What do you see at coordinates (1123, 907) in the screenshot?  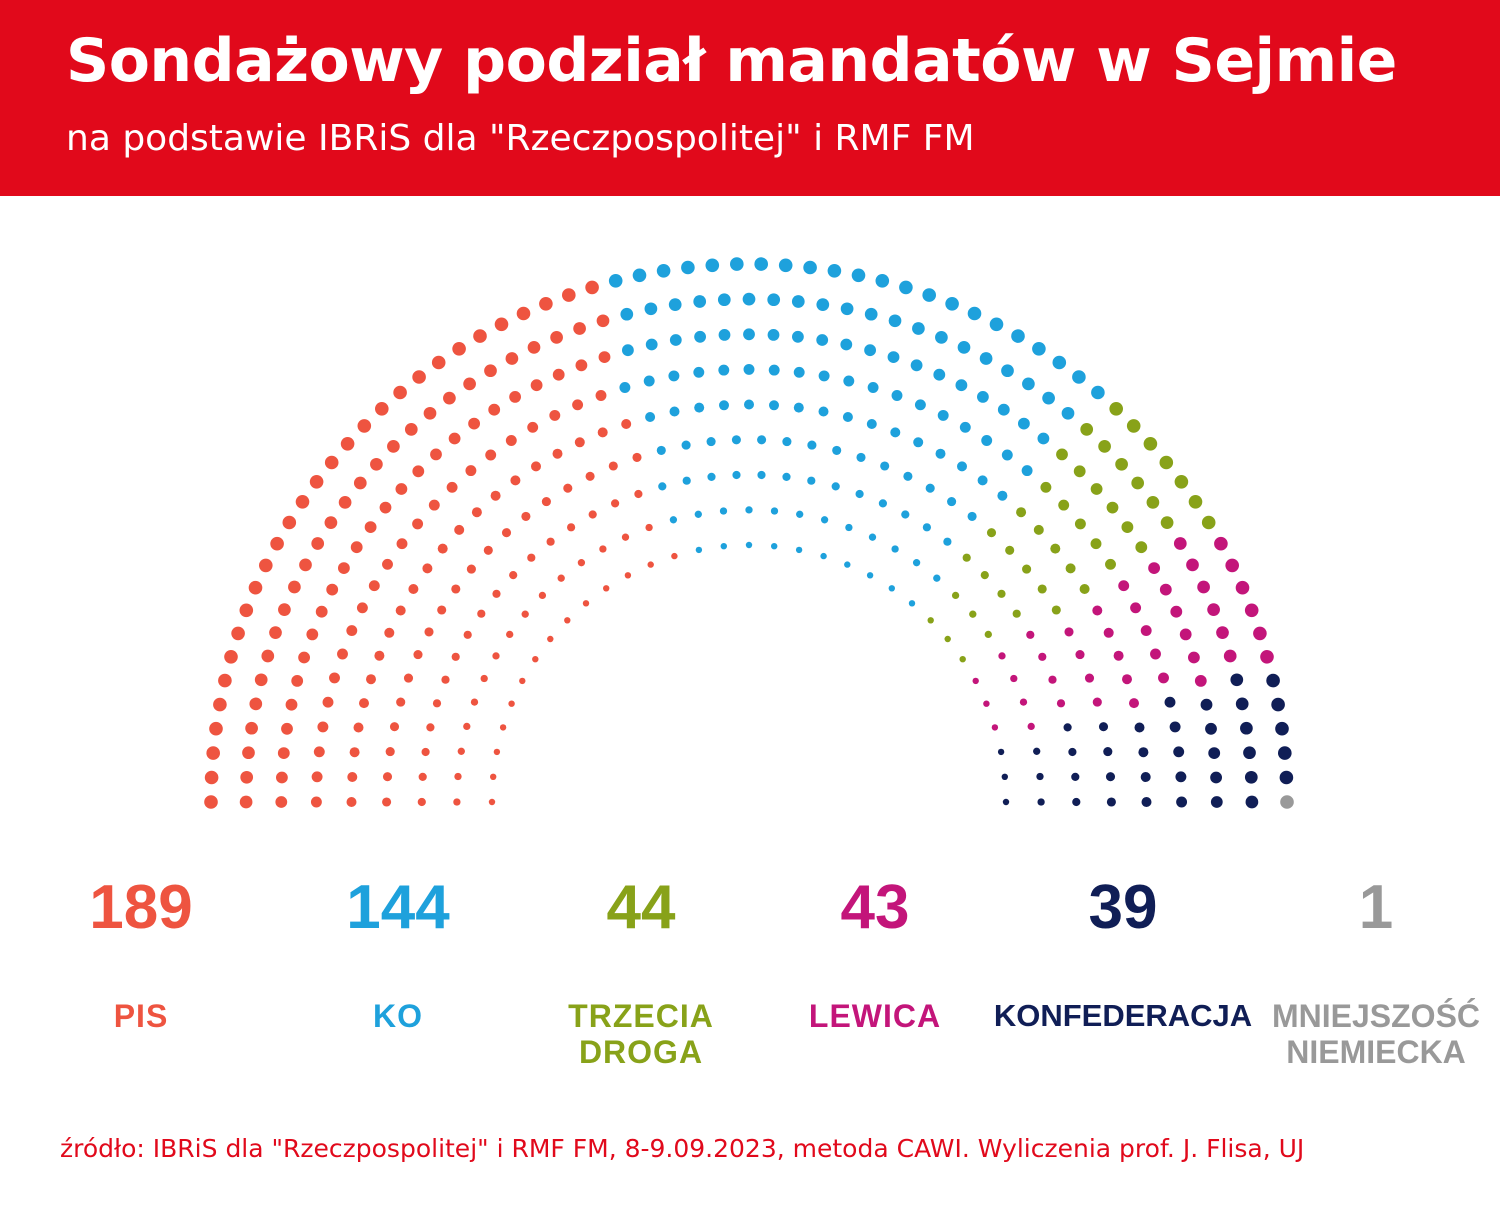 I see `konfederacja-seat-count: 39` at bounding box center [1123, 907].